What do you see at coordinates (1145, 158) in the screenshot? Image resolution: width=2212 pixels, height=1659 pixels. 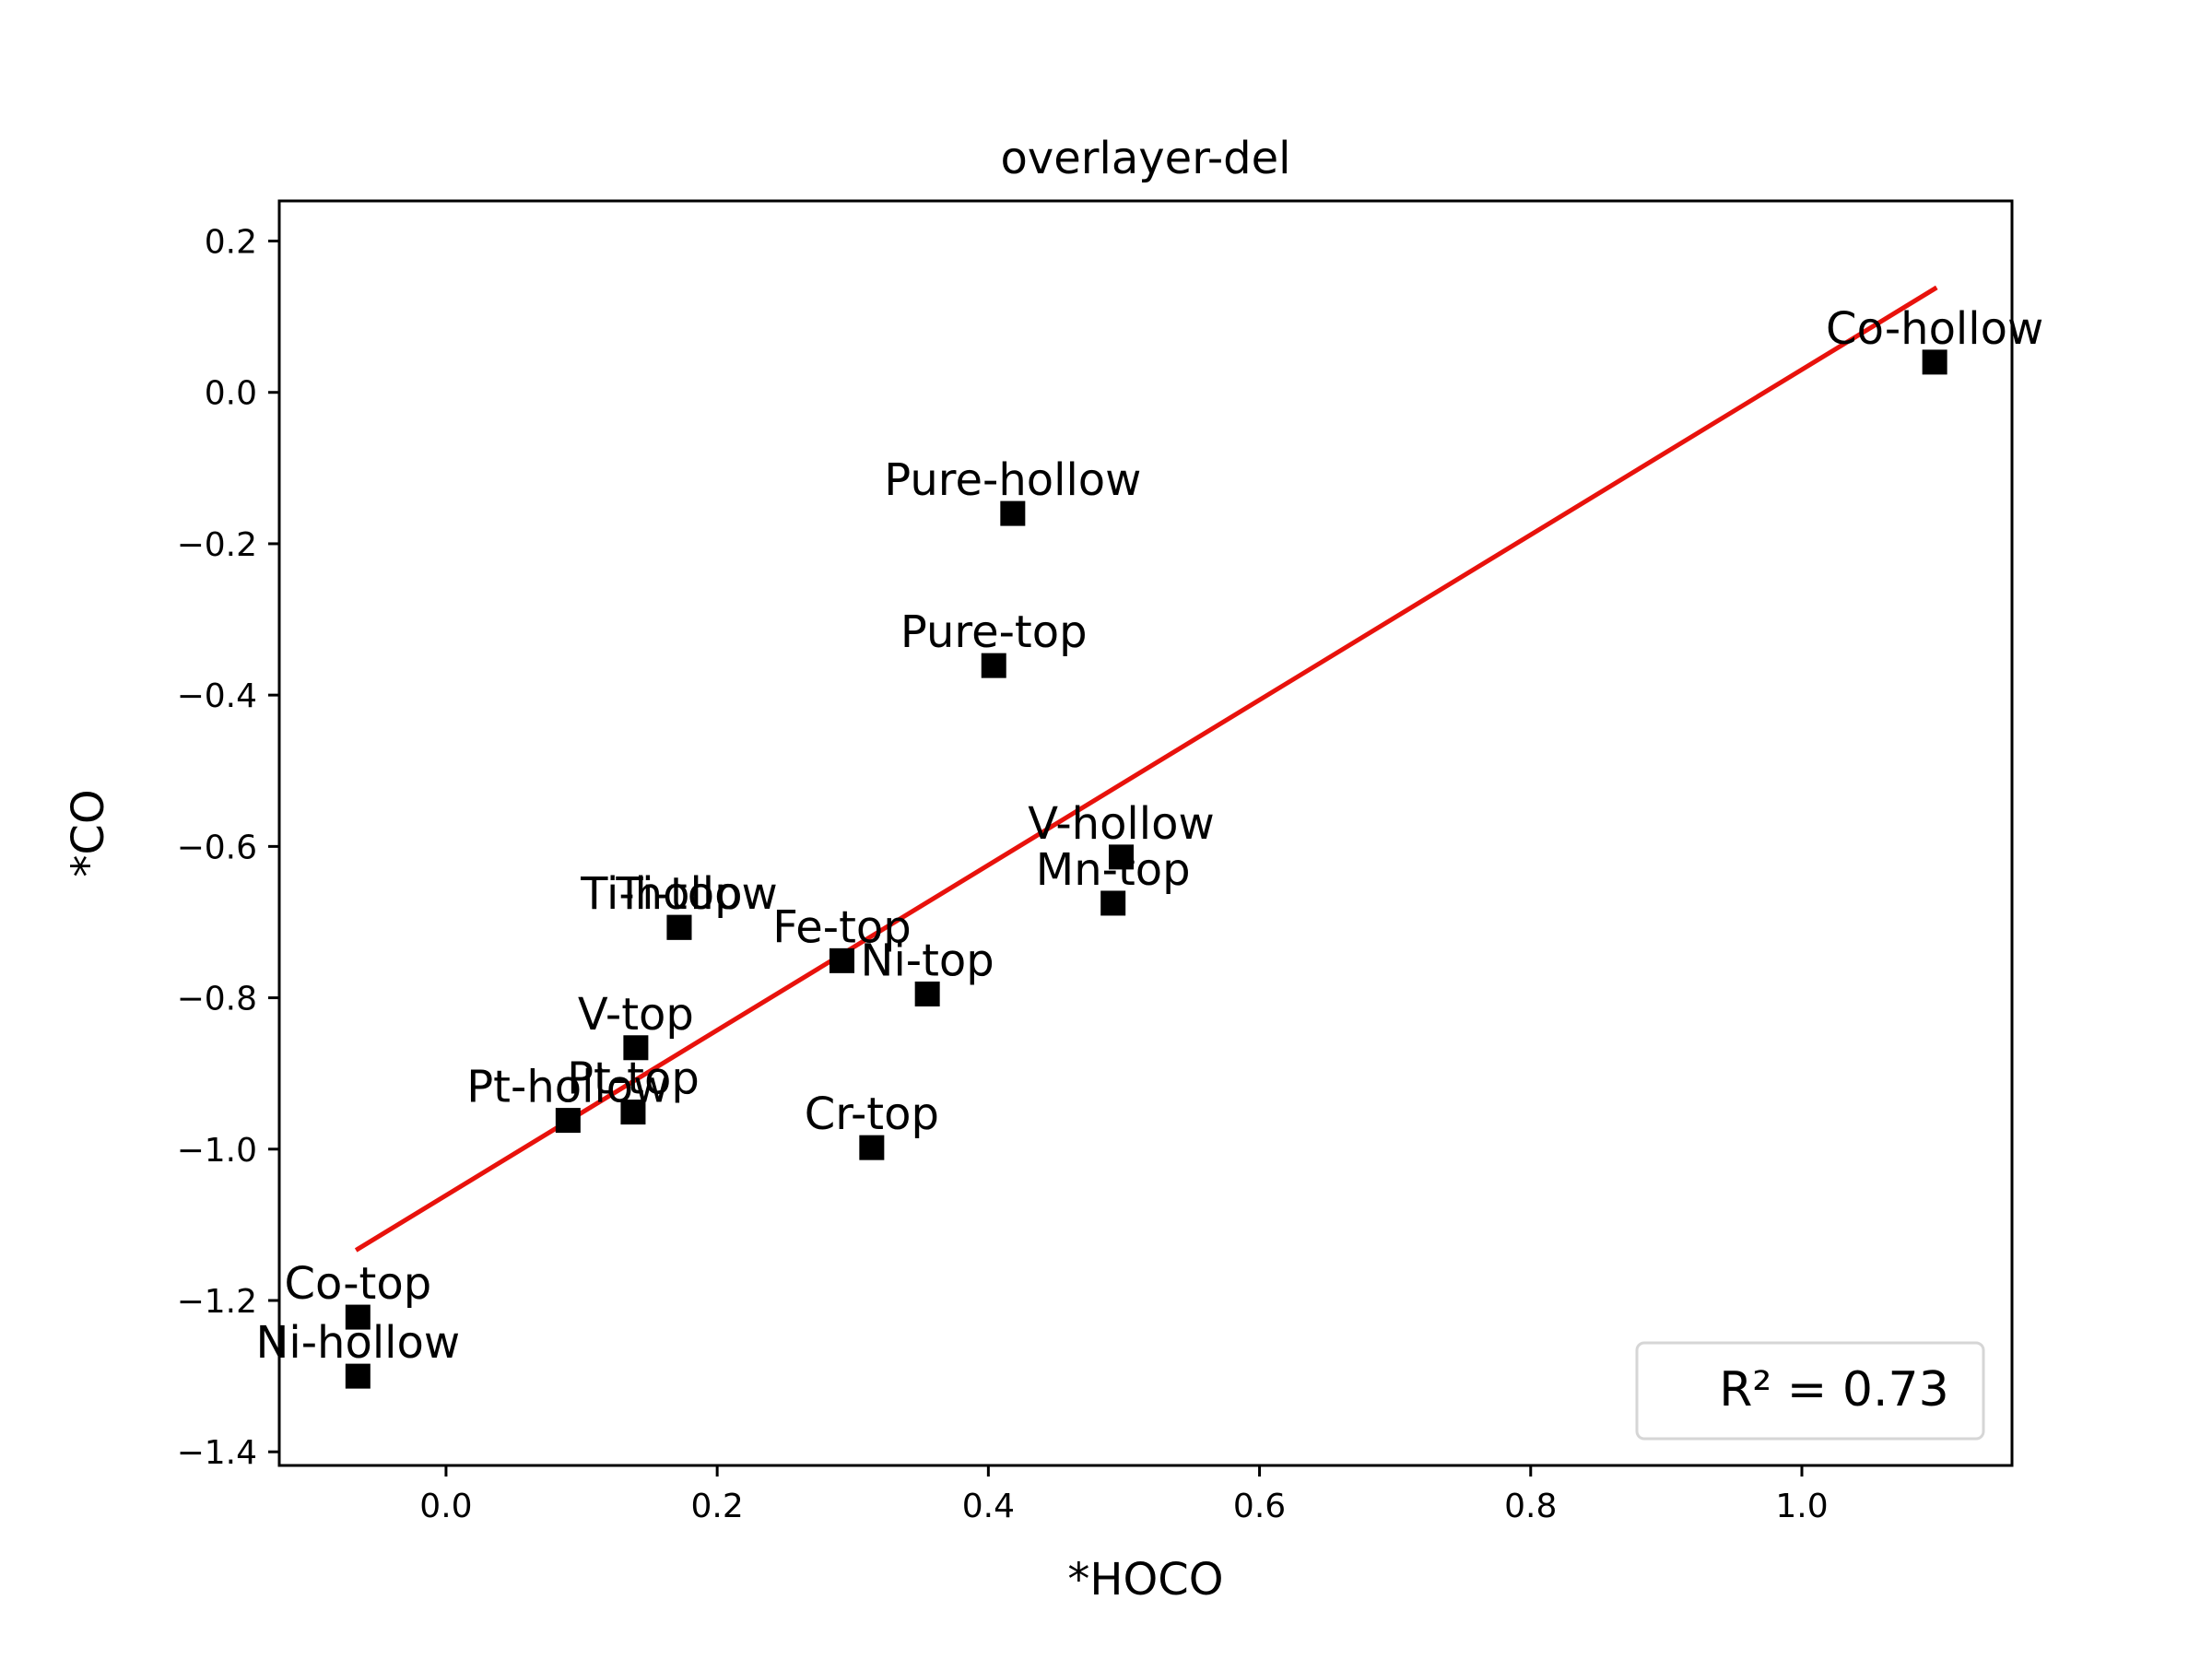 I see `chart-title: overlayer-del` at bounding box center [1145, 158].